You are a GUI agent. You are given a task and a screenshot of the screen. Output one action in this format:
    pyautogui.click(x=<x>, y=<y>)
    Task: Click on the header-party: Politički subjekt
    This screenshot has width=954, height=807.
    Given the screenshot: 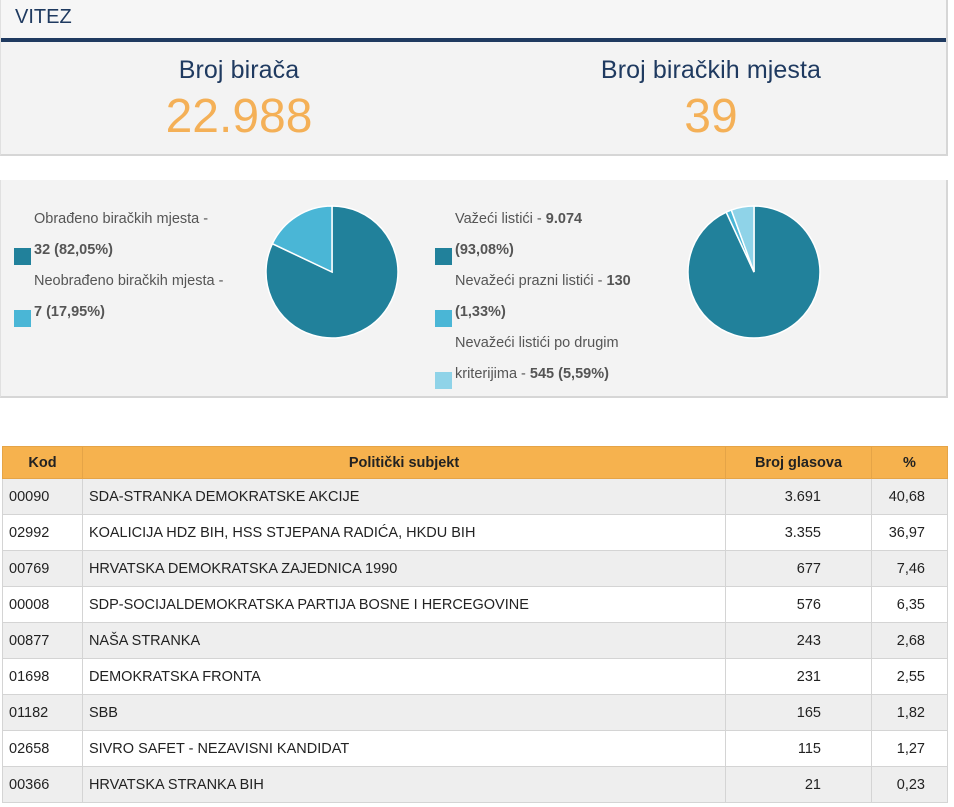 What is the action you would take?
    pyautogui.click(x=404, y=462)
    